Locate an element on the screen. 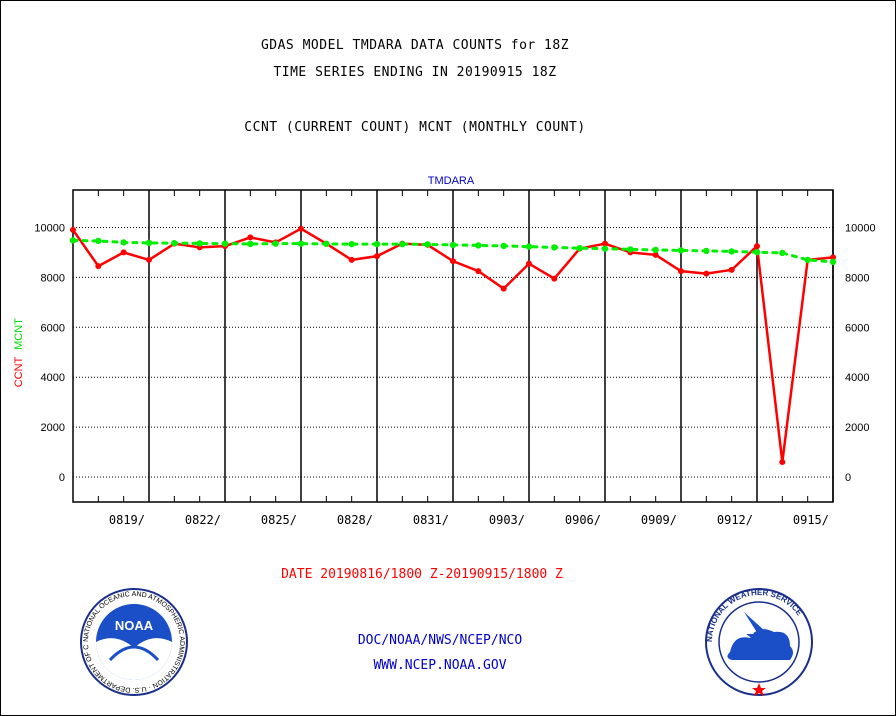 This screenshot has height=716, width=896. x-tick-label: 0912/ is located at coordinates (735, 520).